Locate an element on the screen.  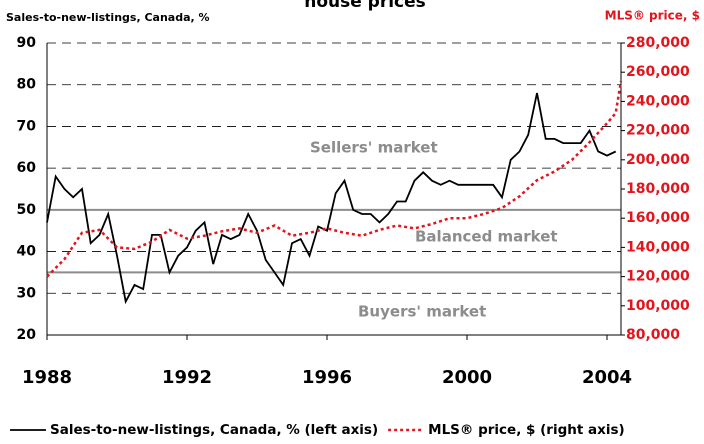
annotation: Buyers' market is located at coordinates (422, 312).